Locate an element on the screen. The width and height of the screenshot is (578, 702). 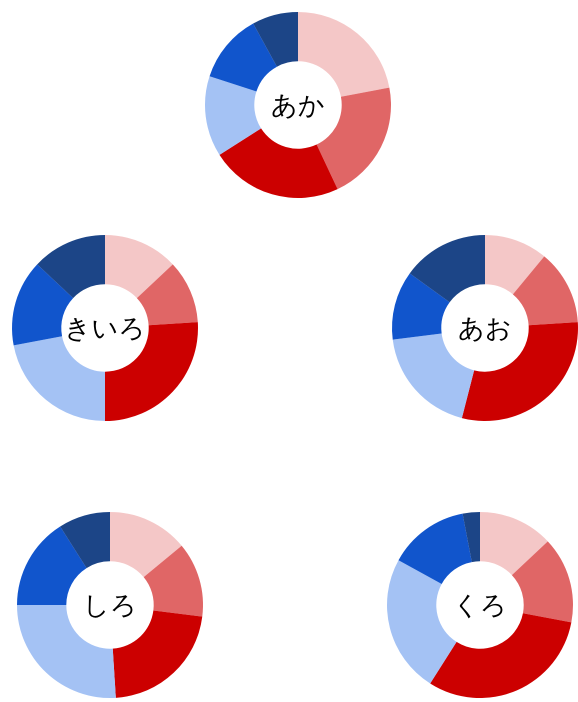
text: あお is located at coordinates (485, 329).